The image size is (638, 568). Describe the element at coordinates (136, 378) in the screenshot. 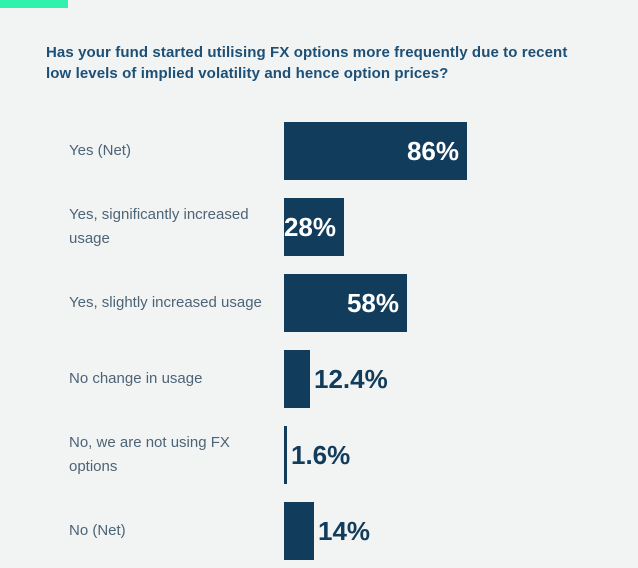

I see `bar-label: No change in usage` at that location.